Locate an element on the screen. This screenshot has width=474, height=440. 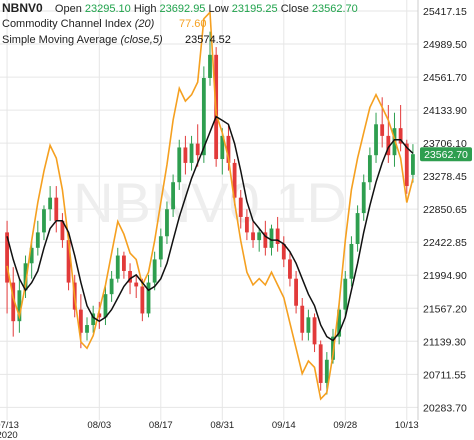
y-tick-label: 25417.15 is located at coordinates (445, 12).